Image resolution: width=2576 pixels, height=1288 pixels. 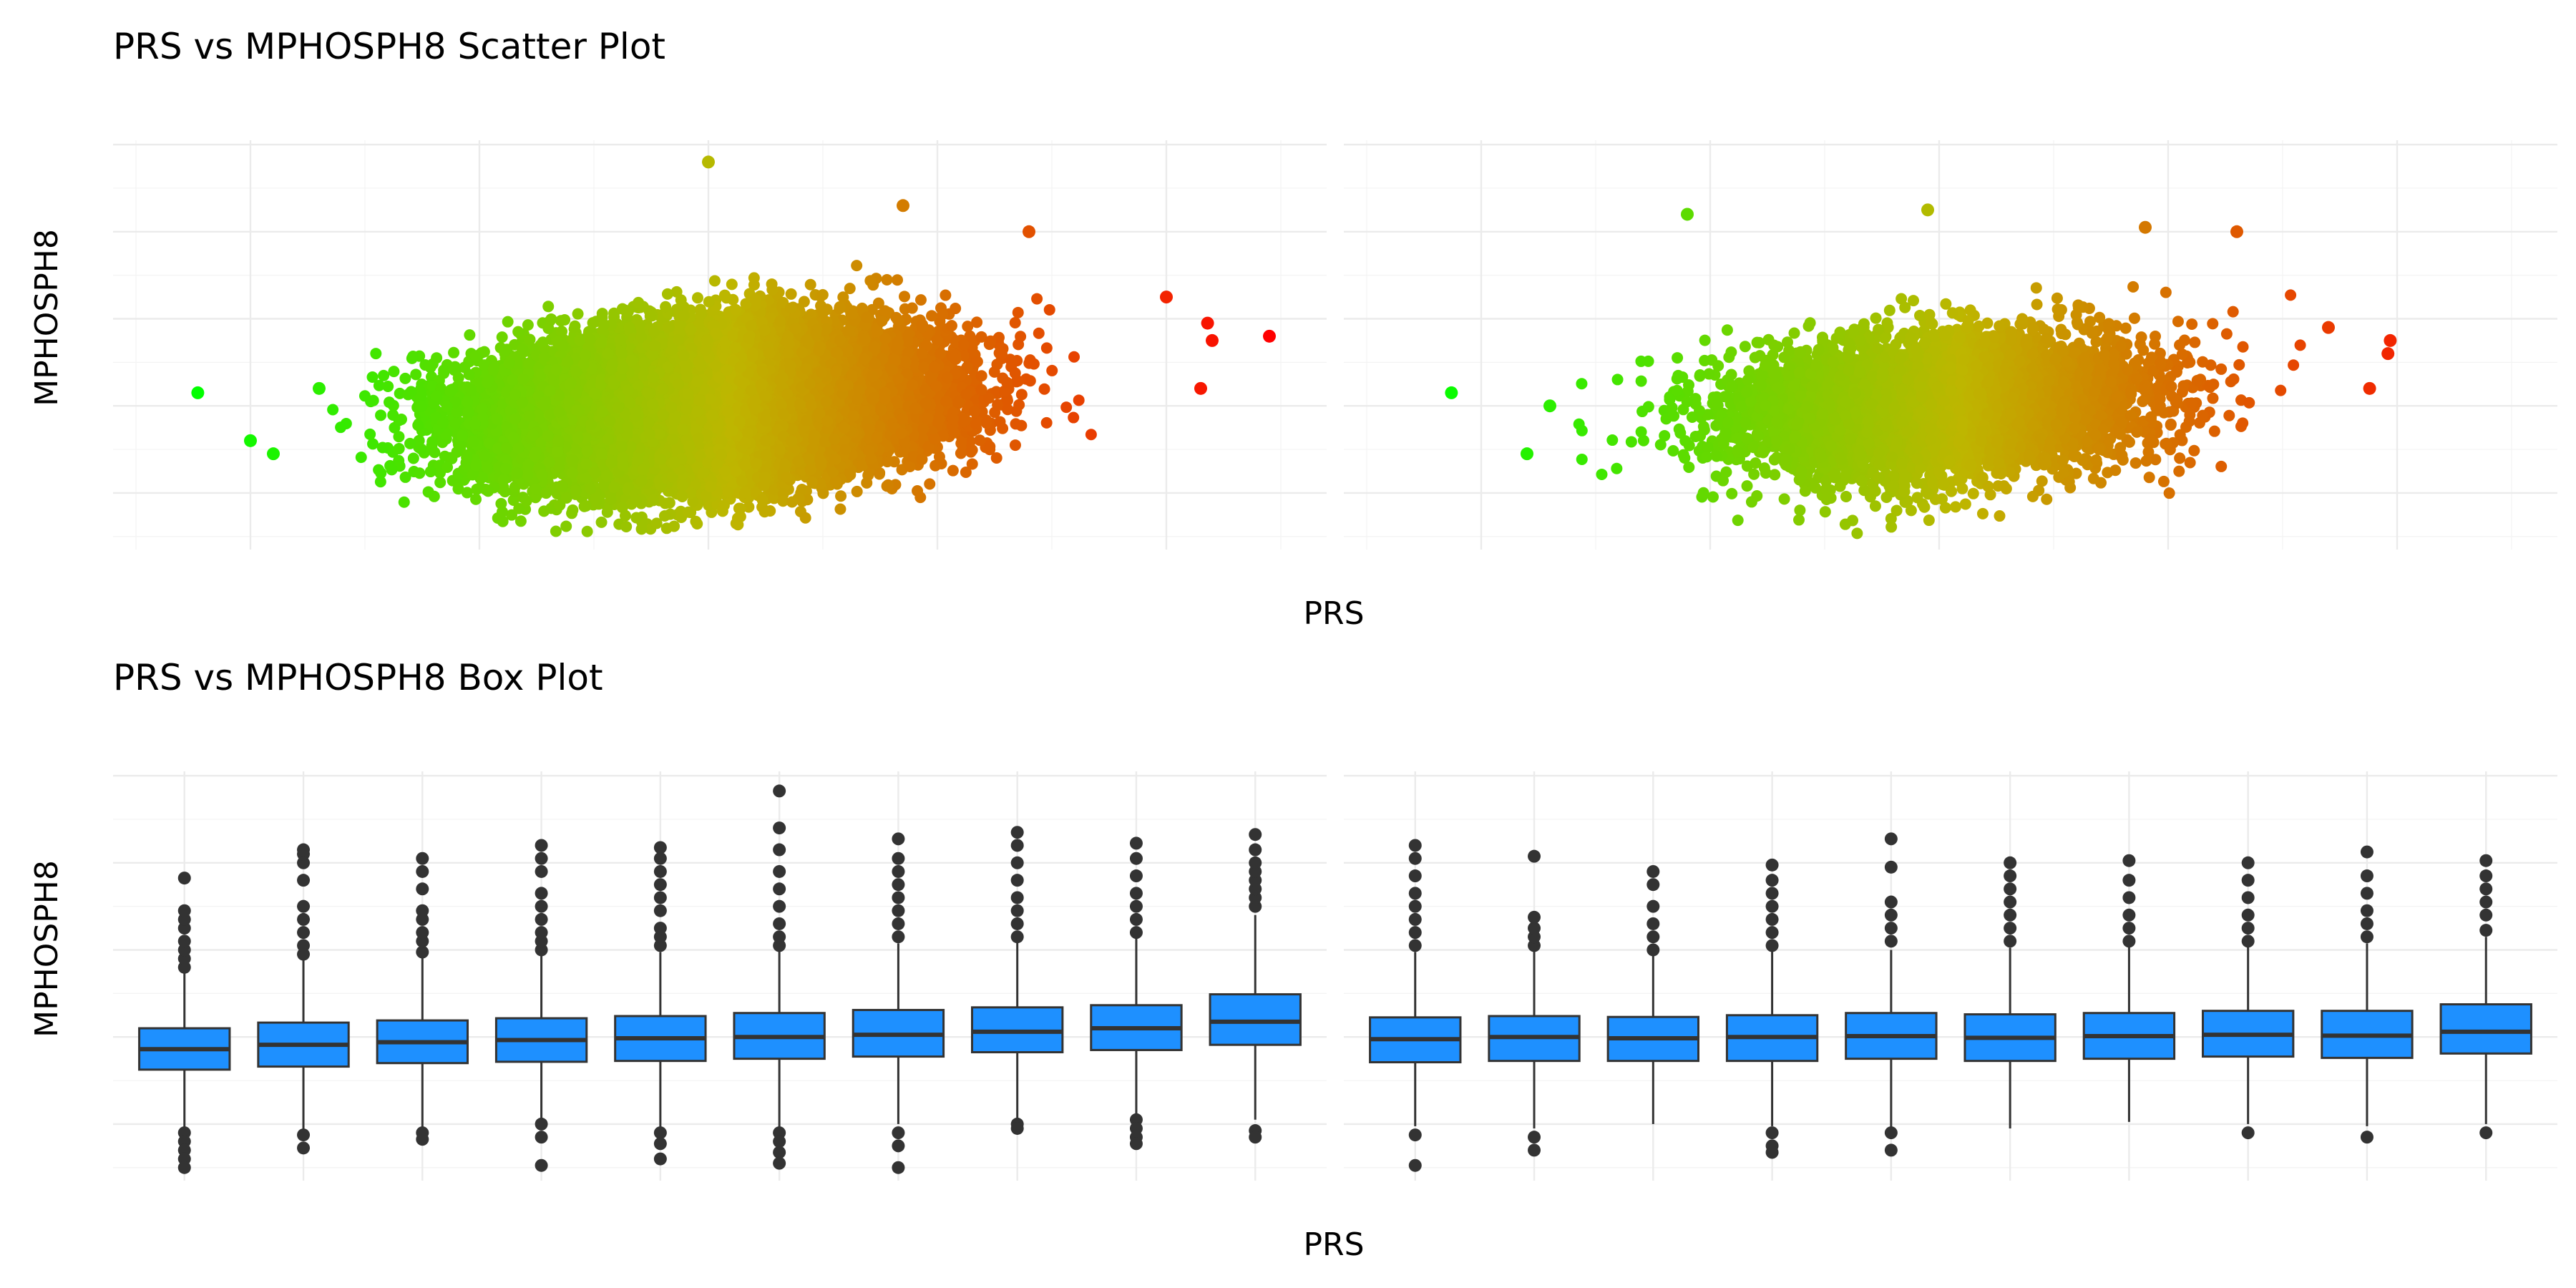 I want to click on scatter-points, so click(x=733, y=346).